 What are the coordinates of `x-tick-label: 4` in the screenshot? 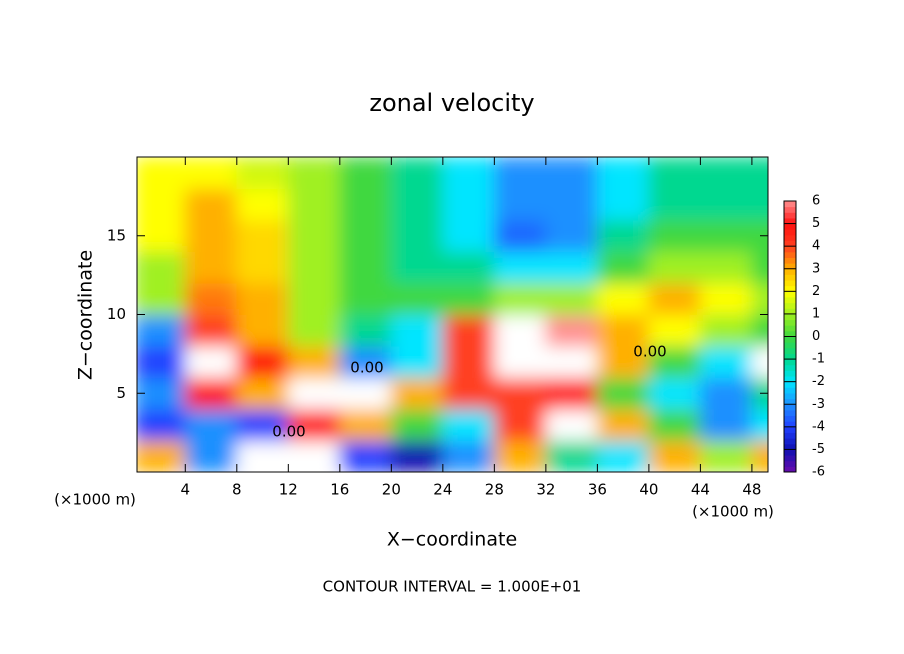 It's located at (186, 490).